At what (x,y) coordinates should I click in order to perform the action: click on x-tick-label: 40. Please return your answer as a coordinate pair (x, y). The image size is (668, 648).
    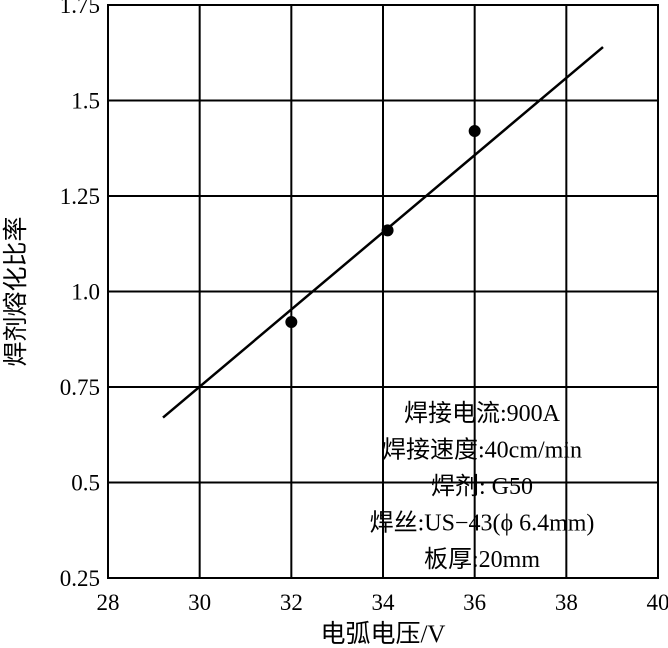
    Looking at the image, I should click on (657, 602).